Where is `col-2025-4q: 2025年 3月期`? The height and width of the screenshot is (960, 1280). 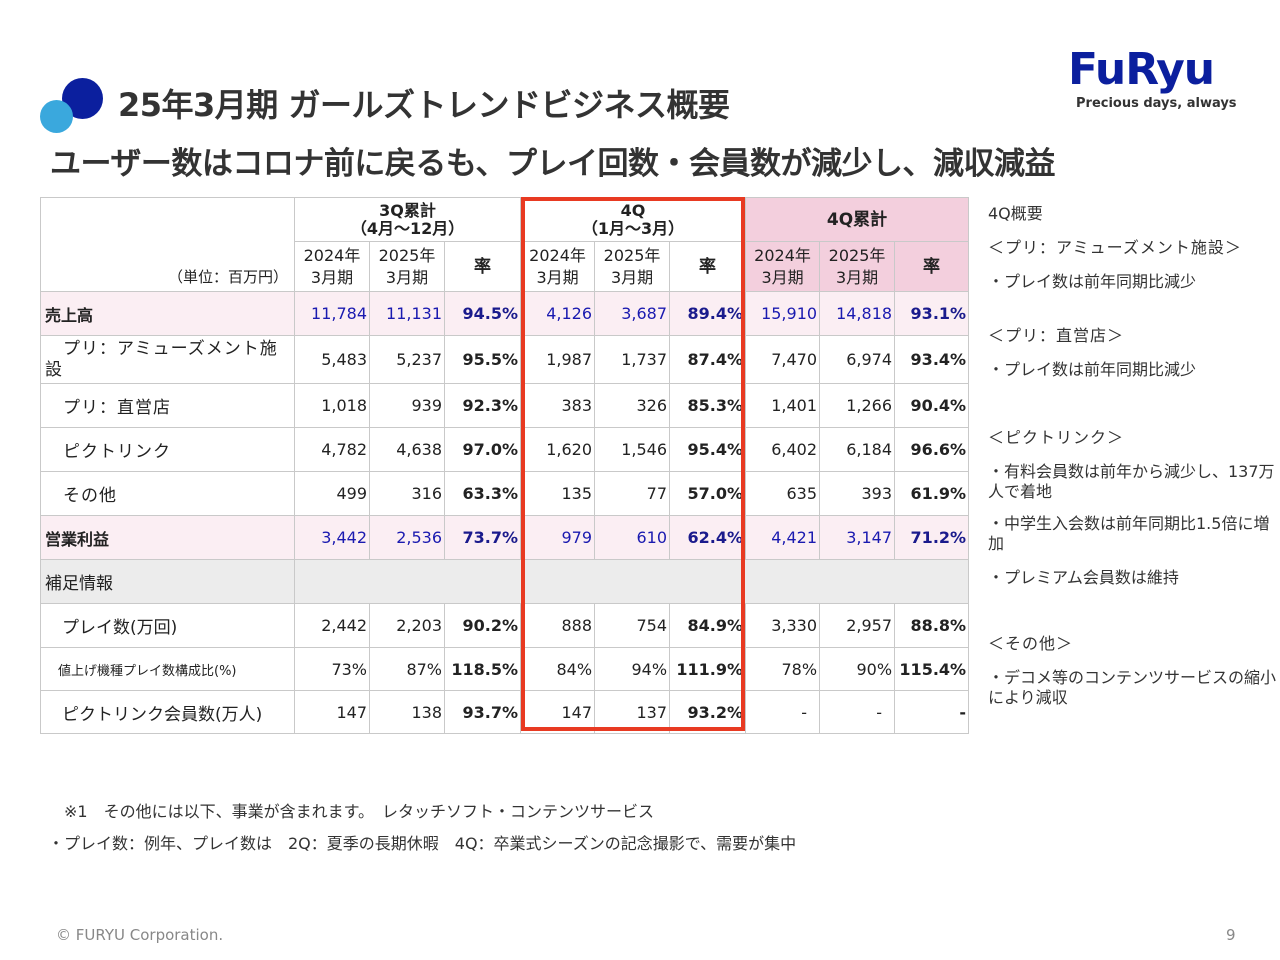
col-2025-4q: 2025年 3月期 is located at coordinates (632, 266).